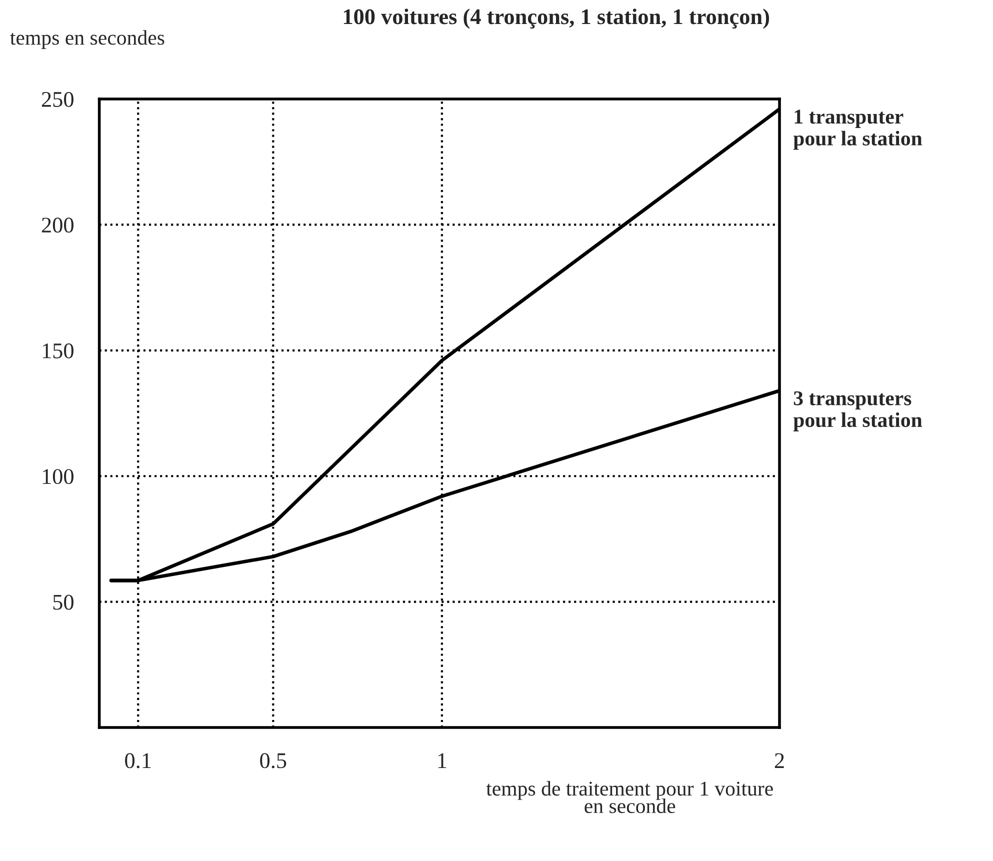 The width and height of the screenshot is (993, 861). I want to click on y-tick-label: 200, so click(58, 225).